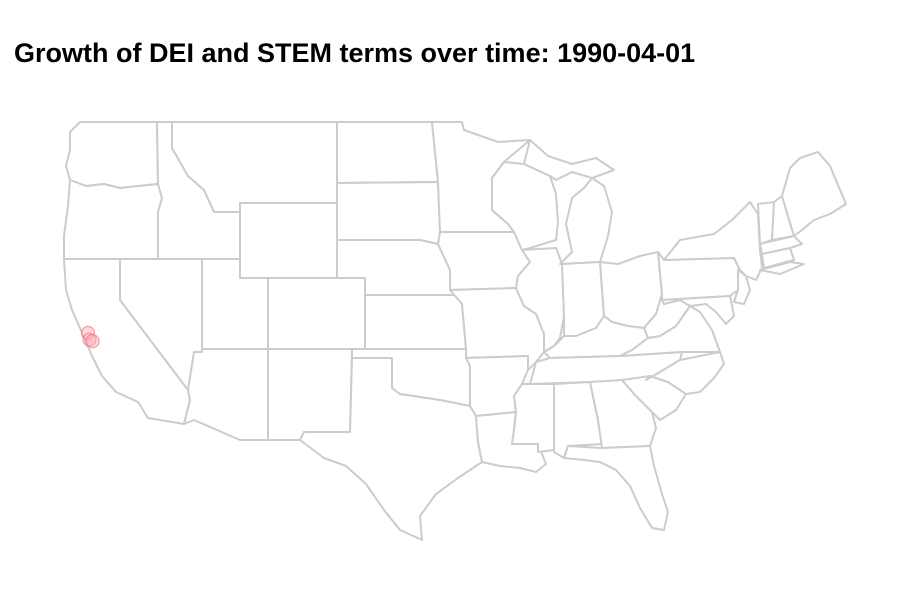  Describe the element at coordinates (288, 240) in the screenshot. I see `state-wyoming` at that location.